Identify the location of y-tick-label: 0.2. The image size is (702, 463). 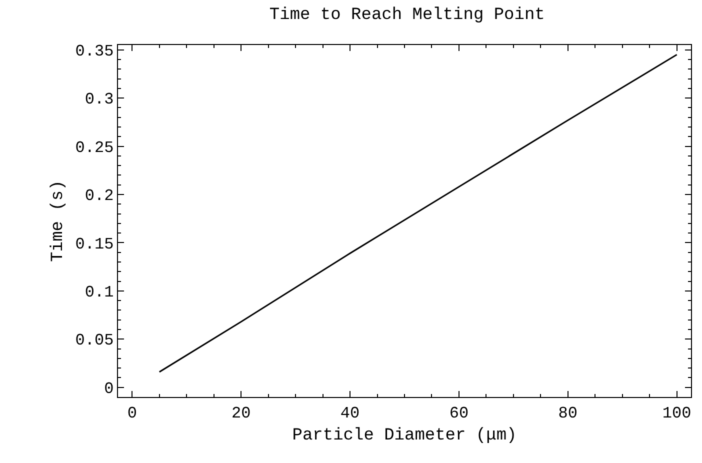
(99, 196).